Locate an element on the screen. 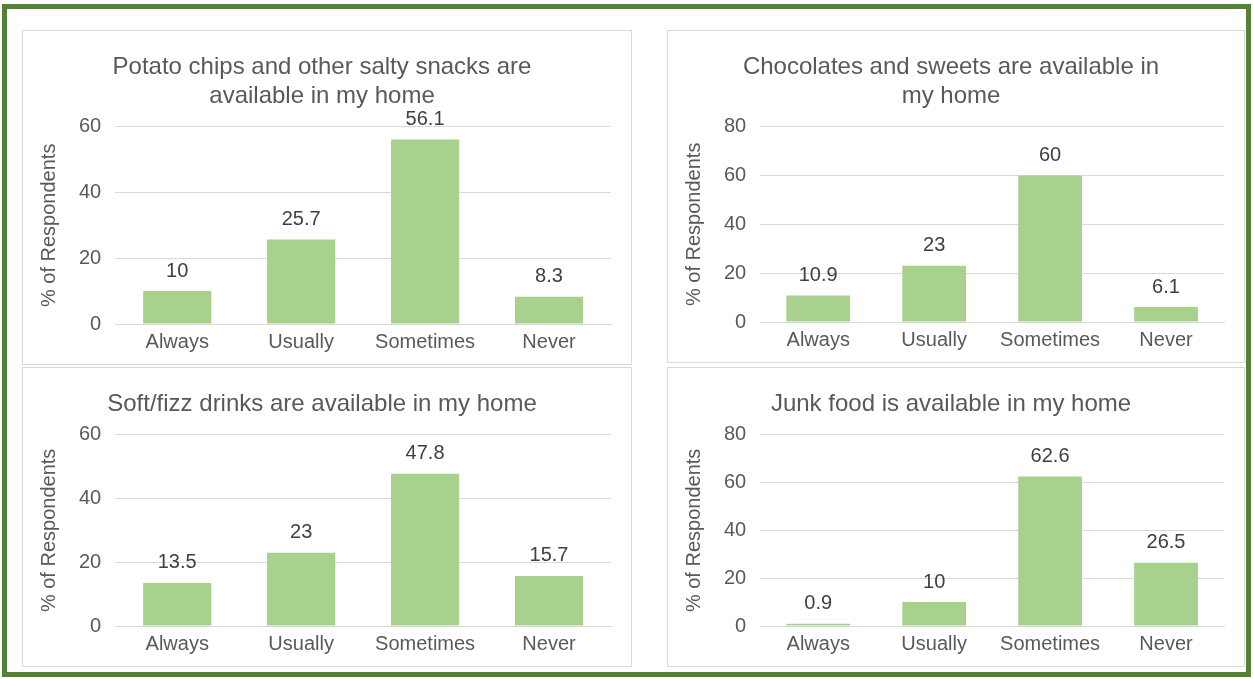  data-label: 6.1 is located at coordinates (1166, 285).